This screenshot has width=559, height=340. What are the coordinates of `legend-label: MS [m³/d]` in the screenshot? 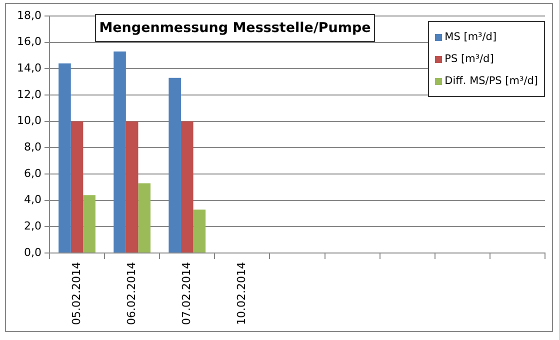 It's located at (470, 37).